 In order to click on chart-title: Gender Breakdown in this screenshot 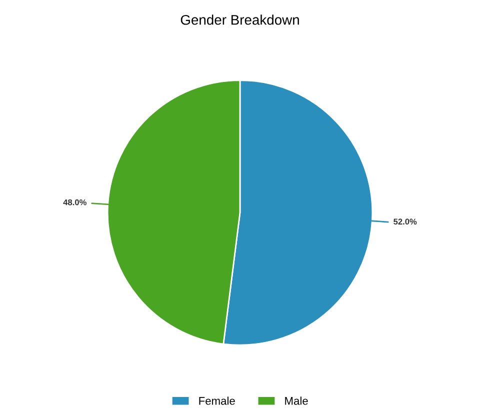, I will do `click(239, 19)`.